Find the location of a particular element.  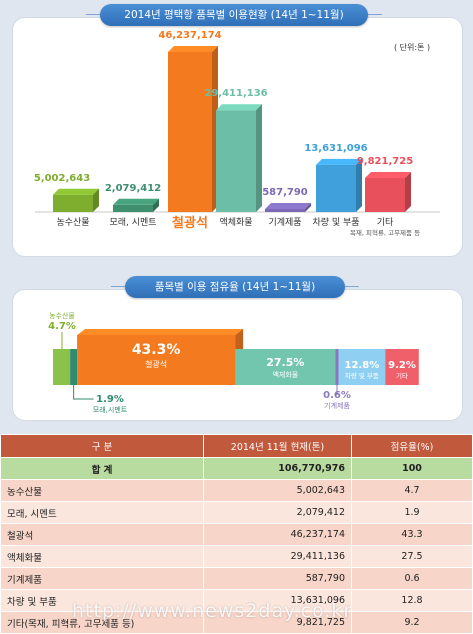

row-value: 2,079,412 is located at coordinates (277, 512).